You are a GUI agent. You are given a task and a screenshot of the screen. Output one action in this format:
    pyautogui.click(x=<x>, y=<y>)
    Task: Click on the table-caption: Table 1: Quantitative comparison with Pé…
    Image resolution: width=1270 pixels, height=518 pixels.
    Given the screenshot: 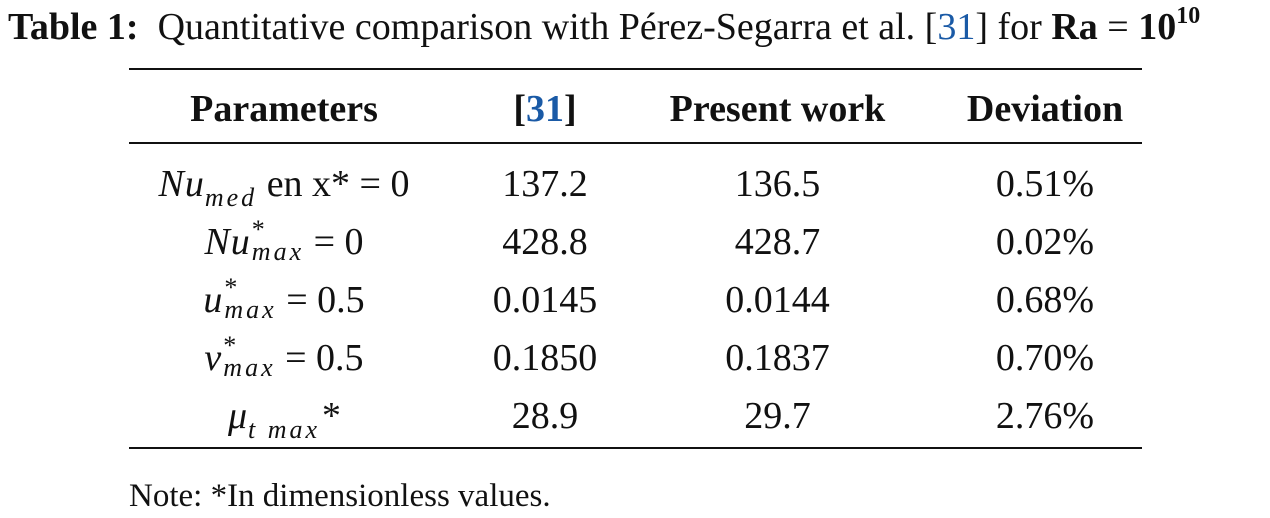 What is the action you would take?
    pyautogui.click(x=638, y=27)
    